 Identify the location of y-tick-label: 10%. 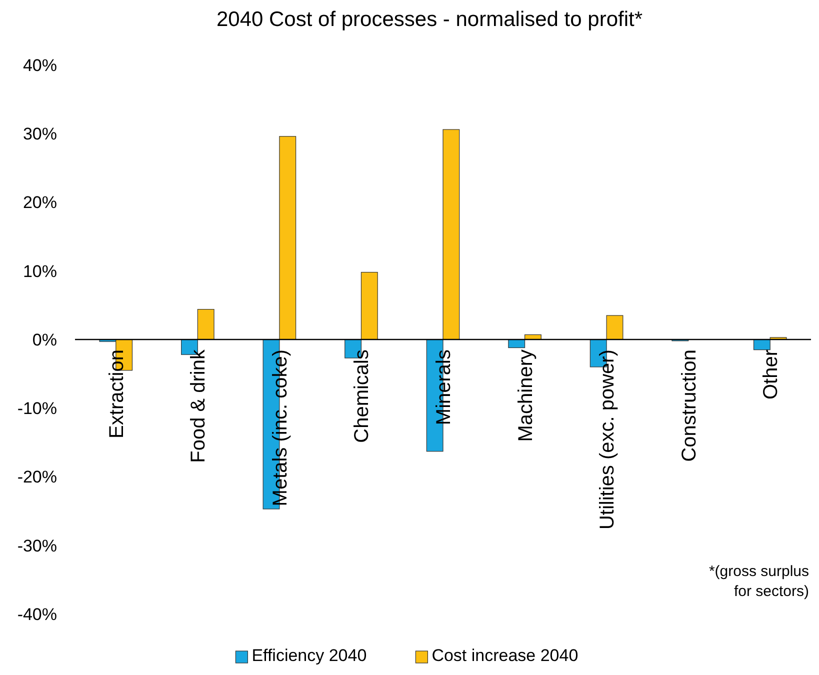
(39, 271).